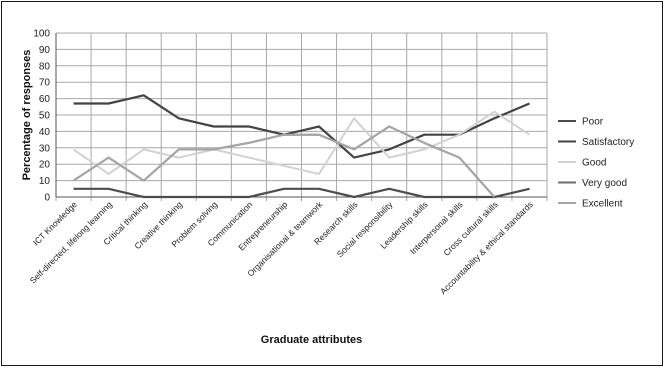  What do you see at coordinates (594, 163) in the screenshot?
I see `legend-label: Good` at bounding box center [594, 163].